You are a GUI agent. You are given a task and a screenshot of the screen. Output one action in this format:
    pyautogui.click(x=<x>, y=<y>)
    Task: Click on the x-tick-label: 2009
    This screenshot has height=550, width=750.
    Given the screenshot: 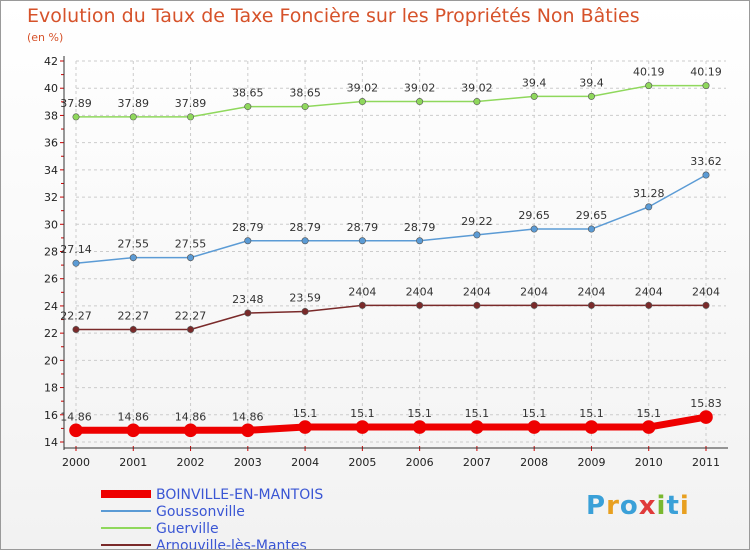 What is the action you would take?
    pyautogui.click(x=591, y=462)
    